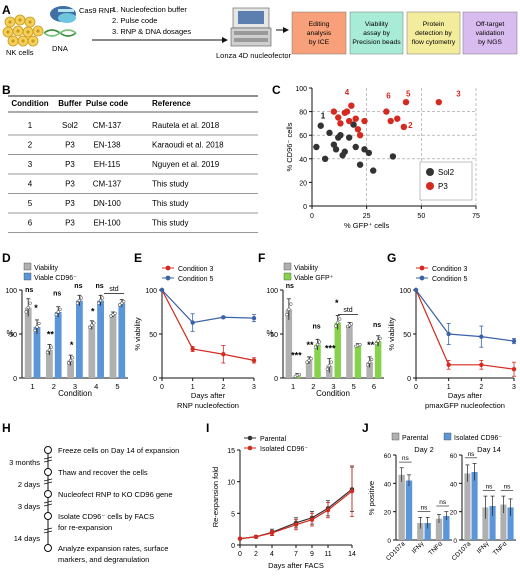  Describe the element at coordinates (137, 334) in the screenshot. I see `y-axis-label: % viability` at that location.